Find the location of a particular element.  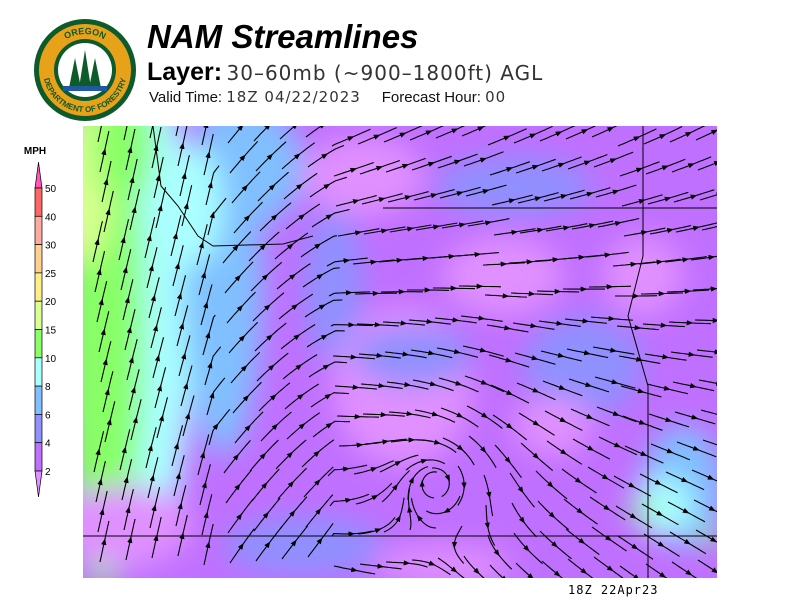

speed-region is located at coordinates (193, 206).